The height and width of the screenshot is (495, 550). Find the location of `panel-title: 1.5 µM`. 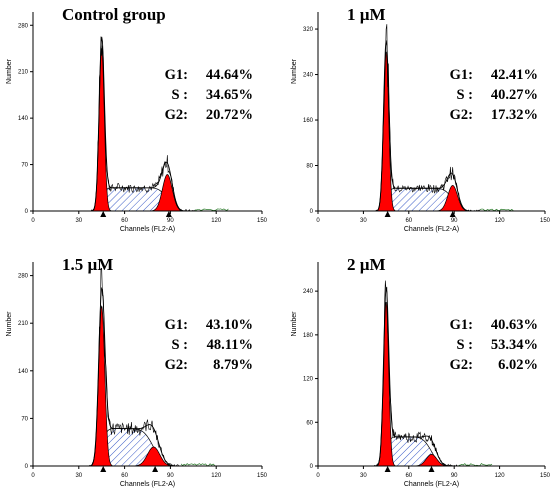

panel-title: 1.5 µM is located at coordinates (87, 264).